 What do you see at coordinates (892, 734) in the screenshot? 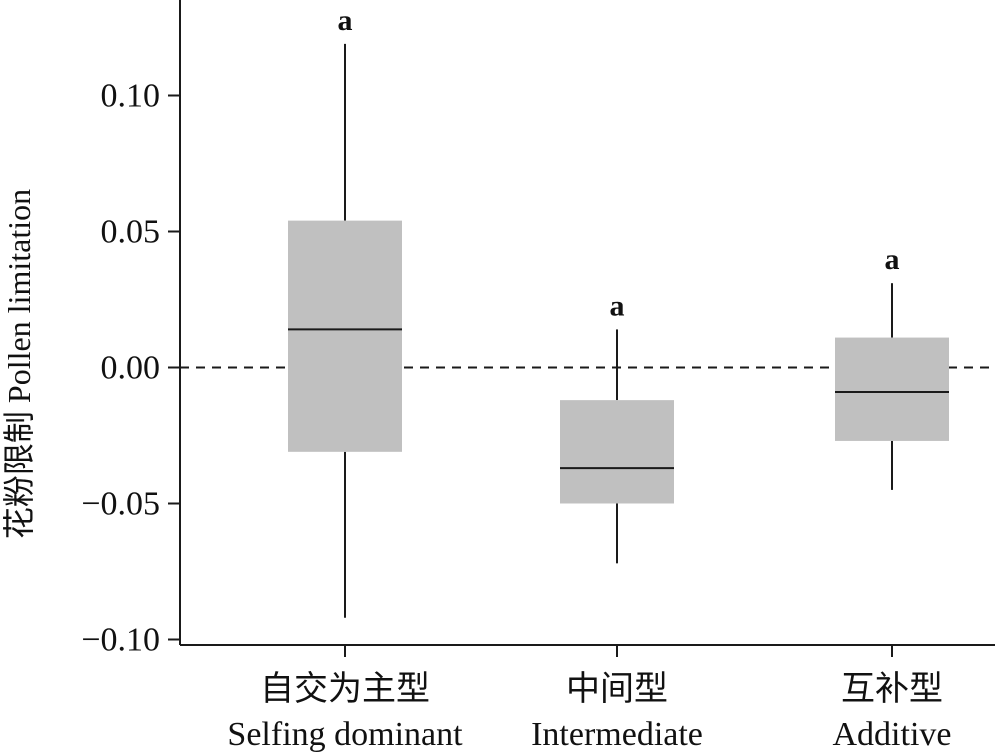
I see `category-label-en: Additive` at bounding box center [892, 734].